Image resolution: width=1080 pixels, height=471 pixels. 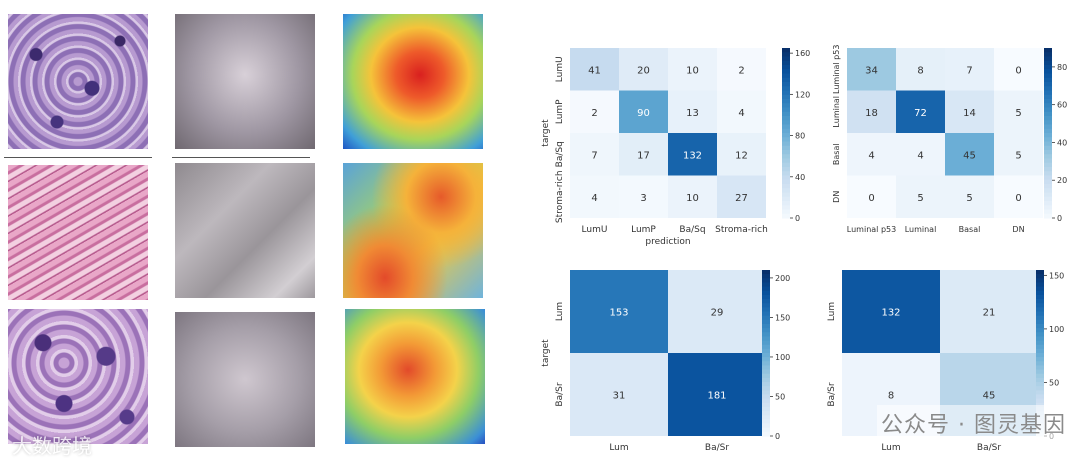 What do you see at coordinates (741, 70) in the screenshot?
I see `cm1-value-r0-c3: 2` at bounding box center [741, 70].